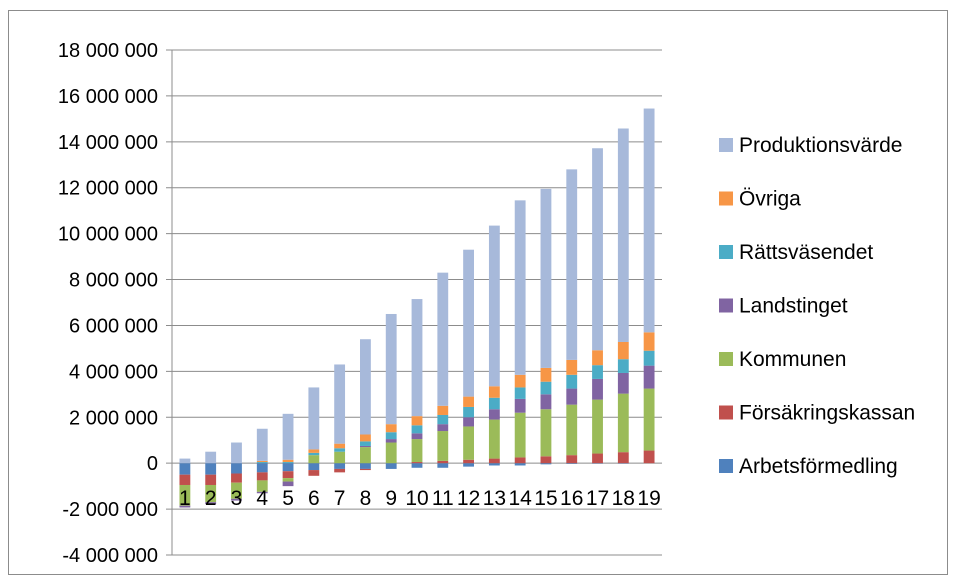 Image resolution: width=957 pixels, height=583 pixels. Describe the element at coordinates (288, 498) in the screenshot. I see `x-tick-label: 5` at that location.